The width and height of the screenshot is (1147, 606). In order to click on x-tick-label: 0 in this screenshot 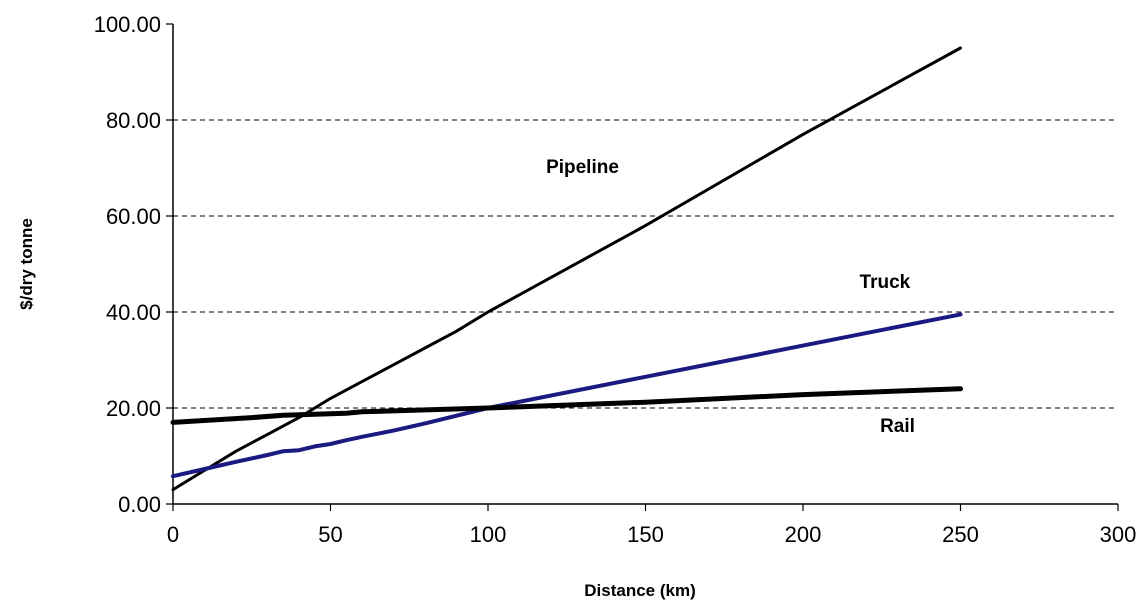, I will do `click(173, 534)`.